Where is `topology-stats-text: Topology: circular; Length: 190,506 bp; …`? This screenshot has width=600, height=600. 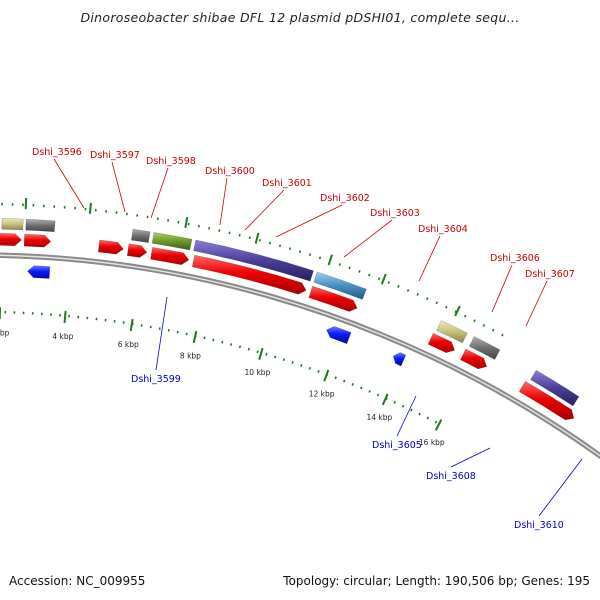
topology-stats-text: Topology: circular; Length: 190,506 bp; … is located at coordinates (436, 581).